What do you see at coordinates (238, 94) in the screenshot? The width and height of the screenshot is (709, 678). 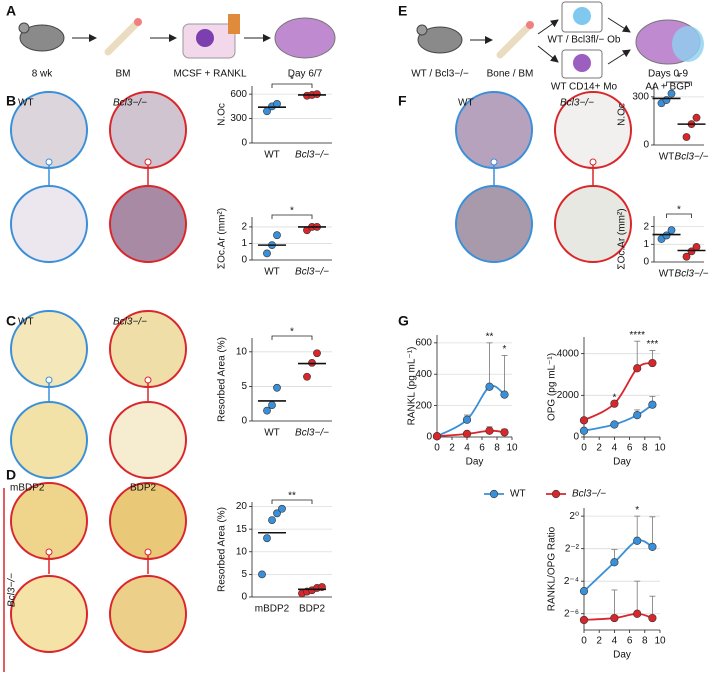 I see `y-tick-label: 600` at bounding box center [238, 94].